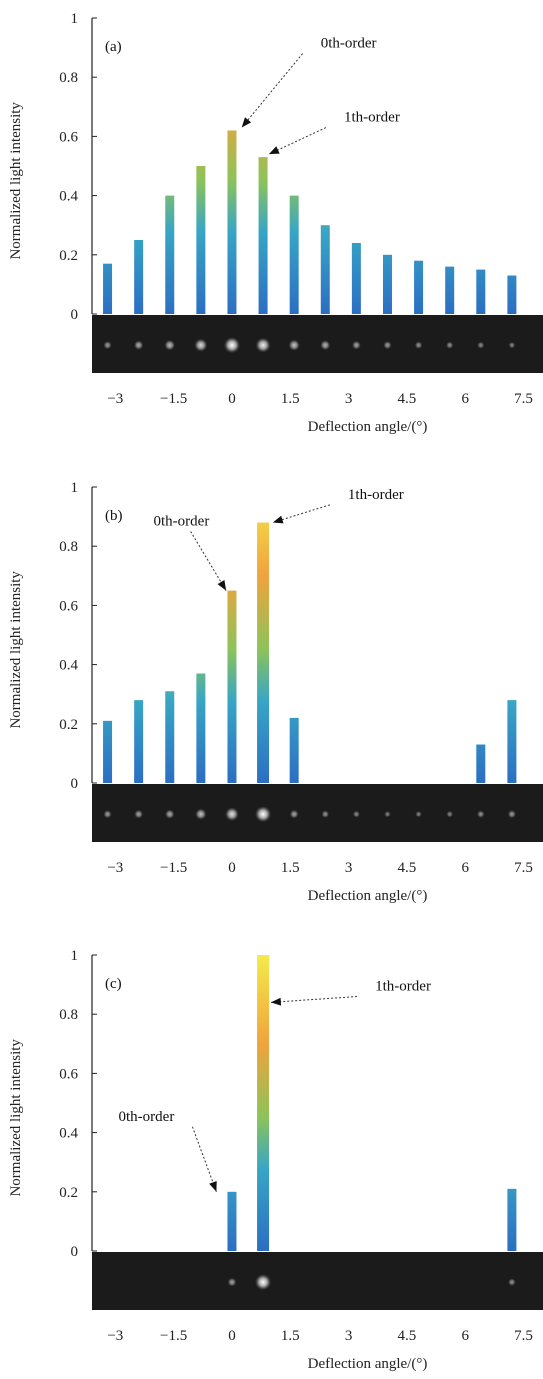  Describe the element at coordinates (173, 1336) in the screenshot. I see `x-tick-label: −1.5` at that location.